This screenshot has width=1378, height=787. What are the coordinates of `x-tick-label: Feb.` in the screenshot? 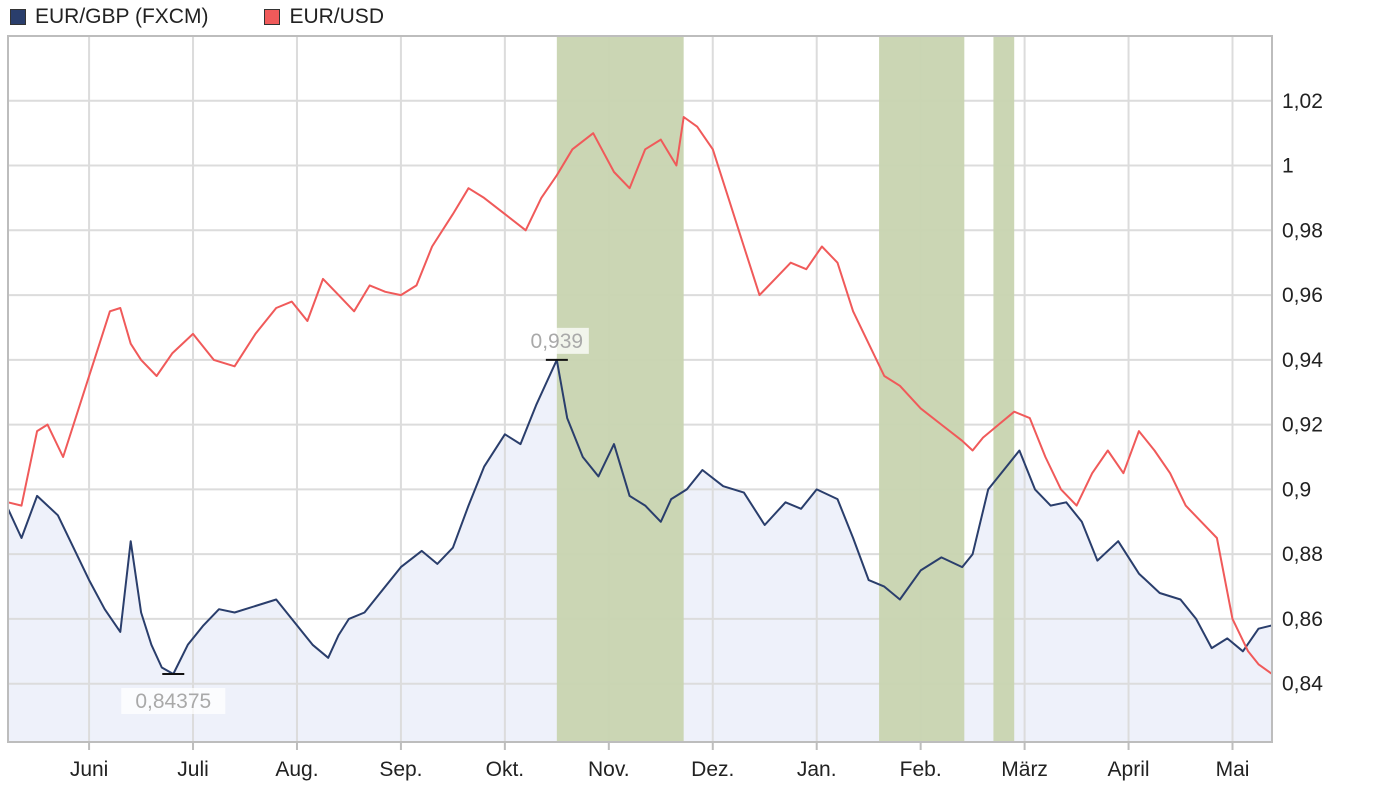 It's located at (921, 769).